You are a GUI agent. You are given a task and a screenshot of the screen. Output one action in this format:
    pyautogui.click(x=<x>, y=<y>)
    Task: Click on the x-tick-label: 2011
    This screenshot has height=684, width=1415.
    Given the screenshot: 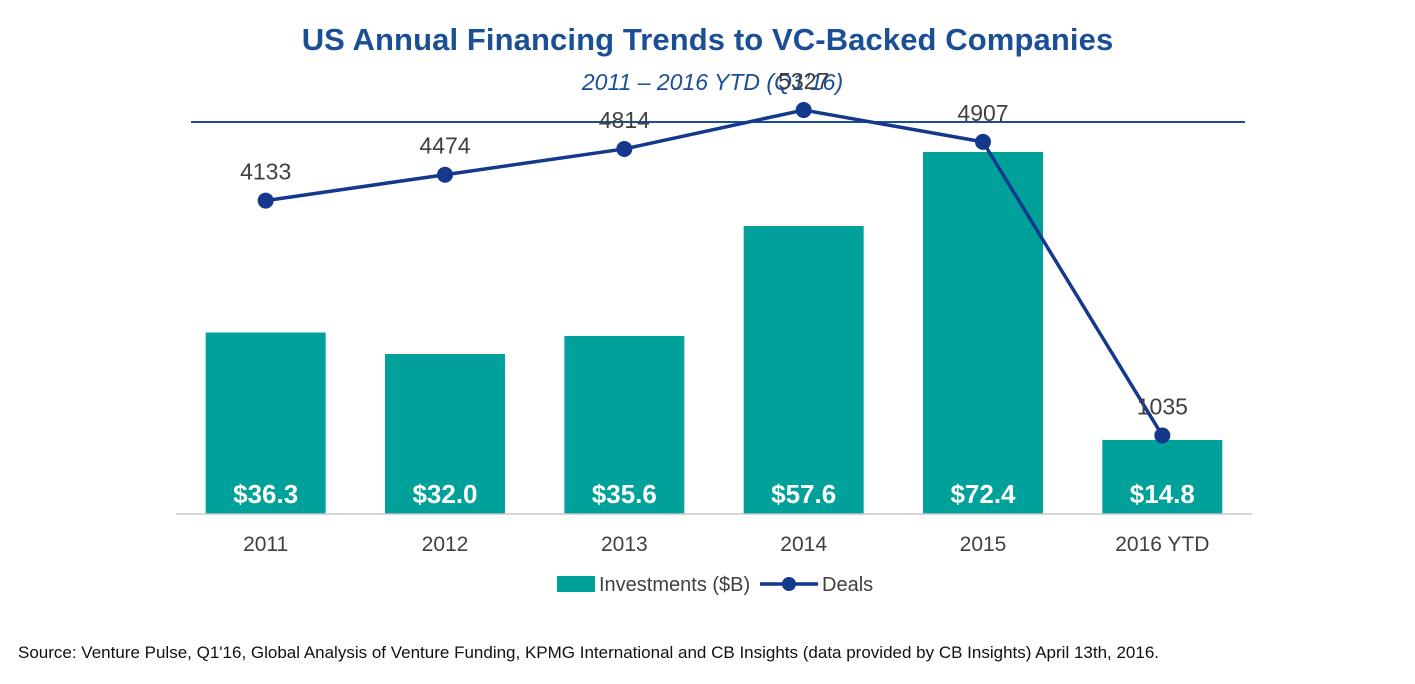 What is the action you would take?
    pyautogui.click(x=265, y=544)
    